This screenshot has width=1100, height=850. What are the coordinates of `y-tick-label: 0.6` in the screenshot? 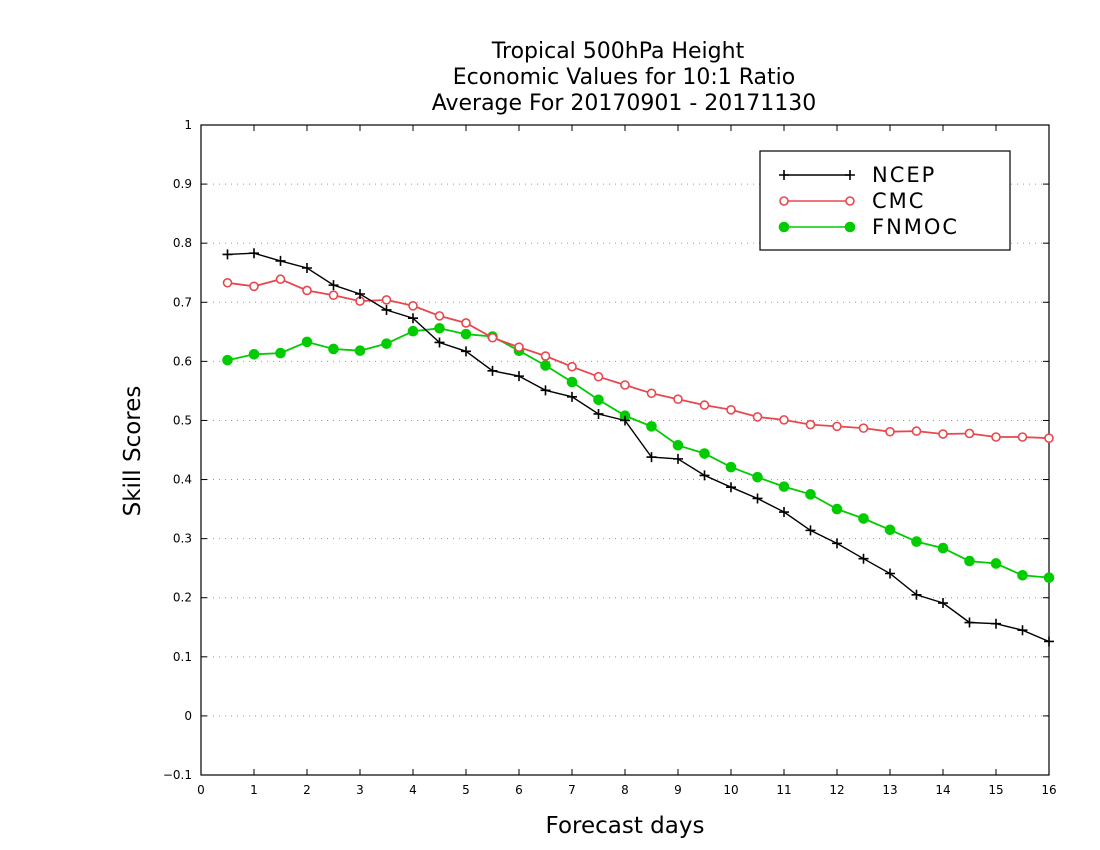 It's located at (182, 361).